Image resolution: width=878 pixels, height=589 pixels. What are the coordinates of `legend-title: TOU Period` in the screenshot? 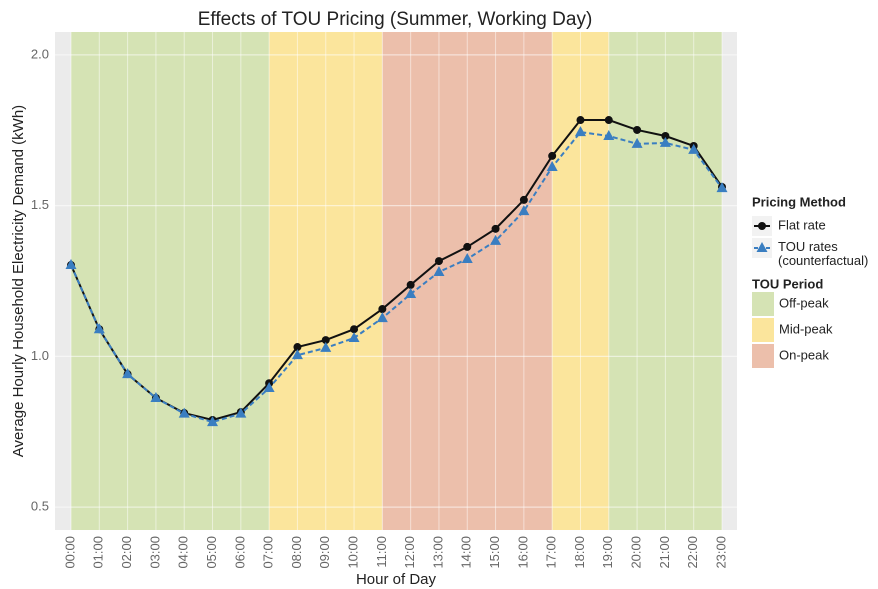 It's located at (787, 283).